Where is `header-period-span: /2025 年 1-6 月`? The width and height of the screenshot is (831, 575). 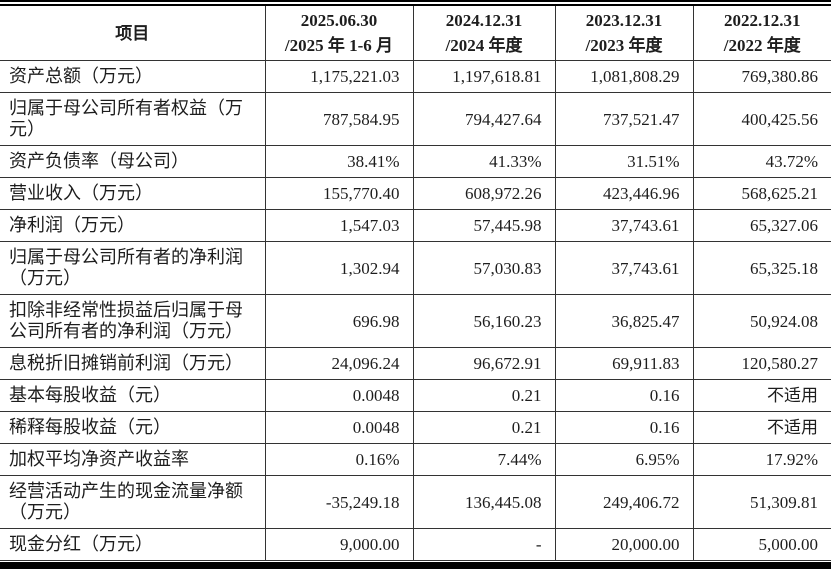
header-period-span: /2025 年 1-6 月 is located at coordinates (339, 45).